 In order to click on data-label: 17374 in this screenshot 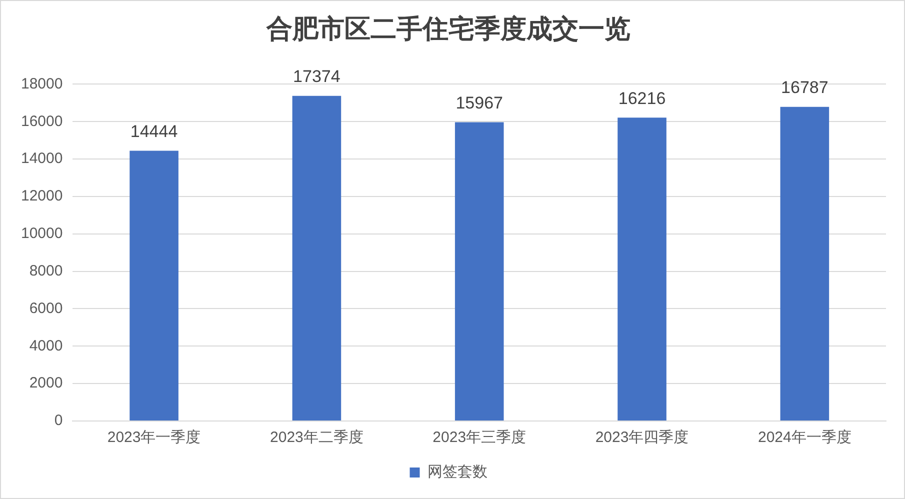, I will do `click(316, 76)`.